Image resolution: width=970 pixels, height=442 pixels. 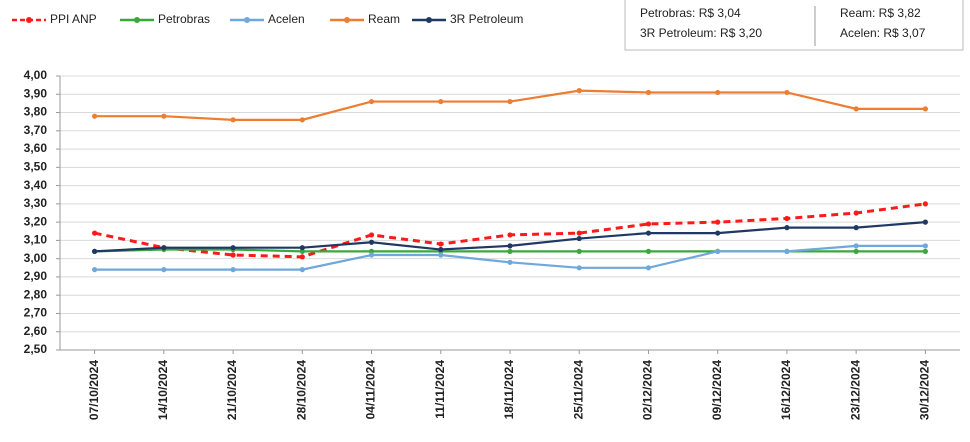 I want to click on y-tick-label: 3,00, so click(x=36, y=258).